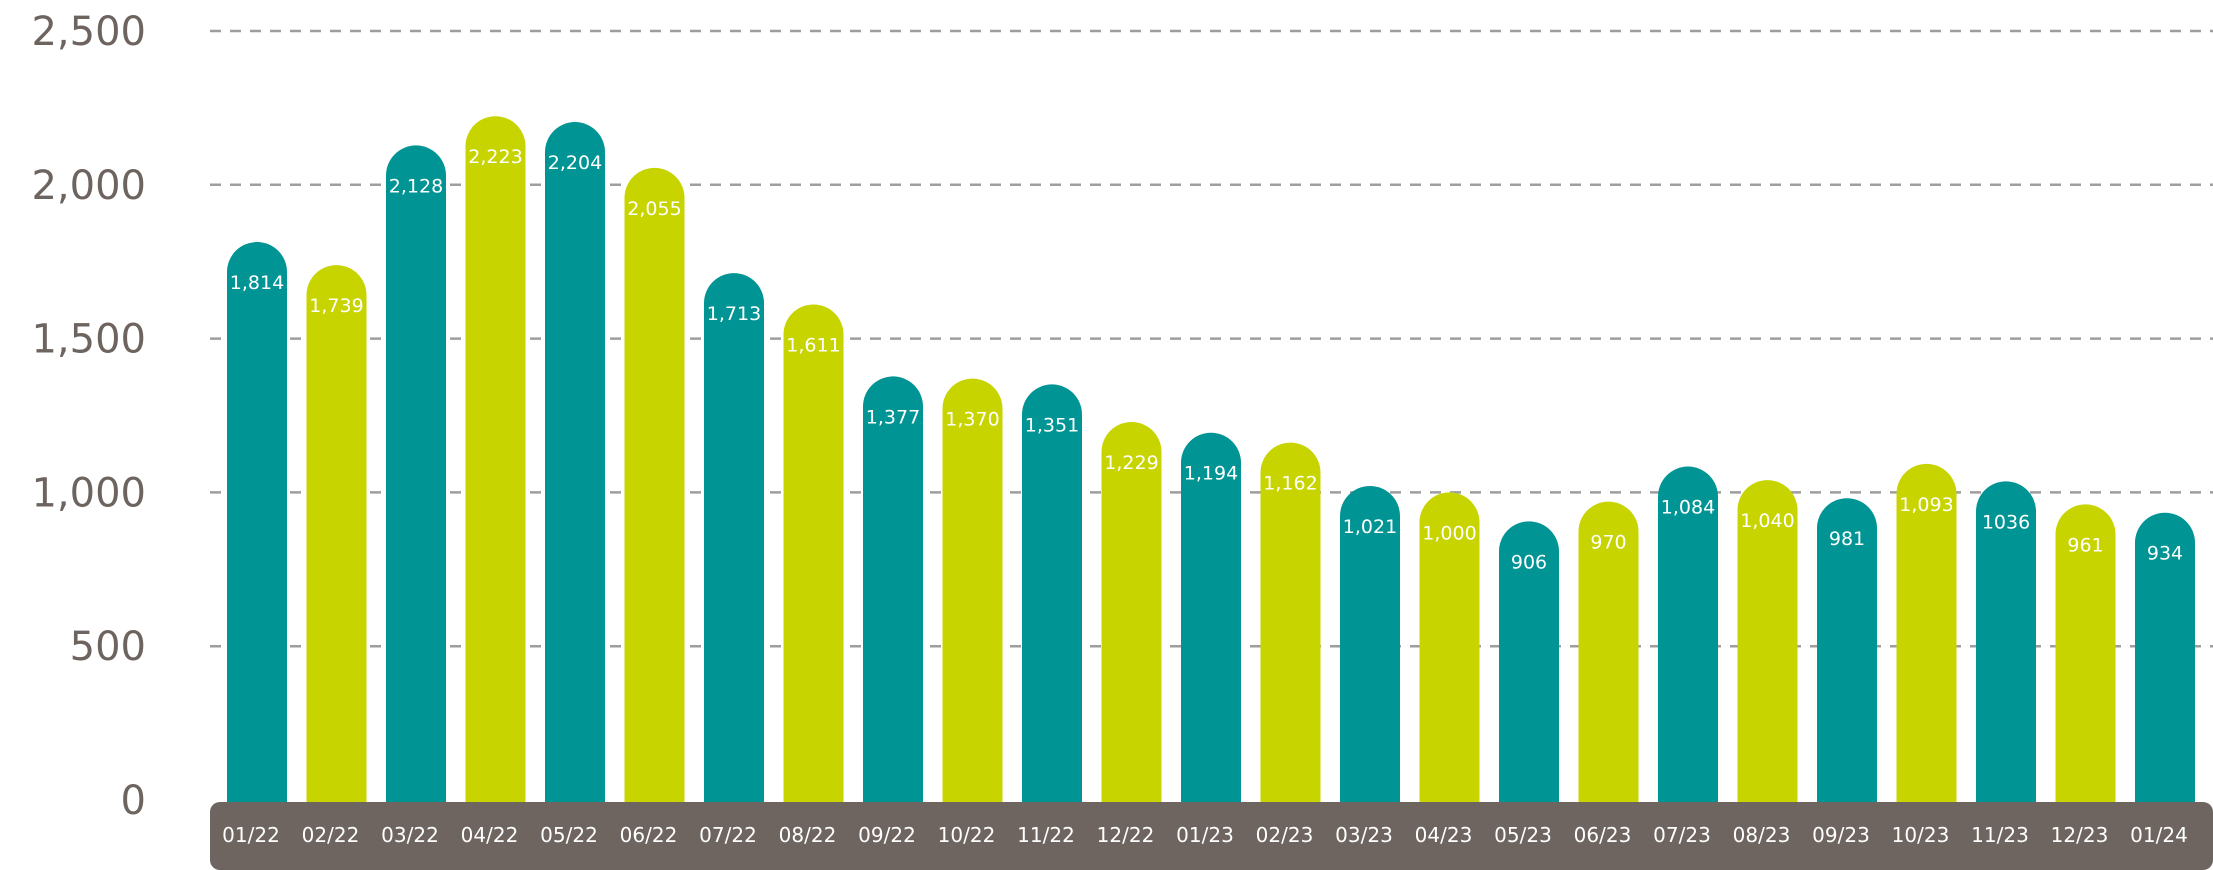  I want to click on y-tick-label: 500, so click(108, 647).